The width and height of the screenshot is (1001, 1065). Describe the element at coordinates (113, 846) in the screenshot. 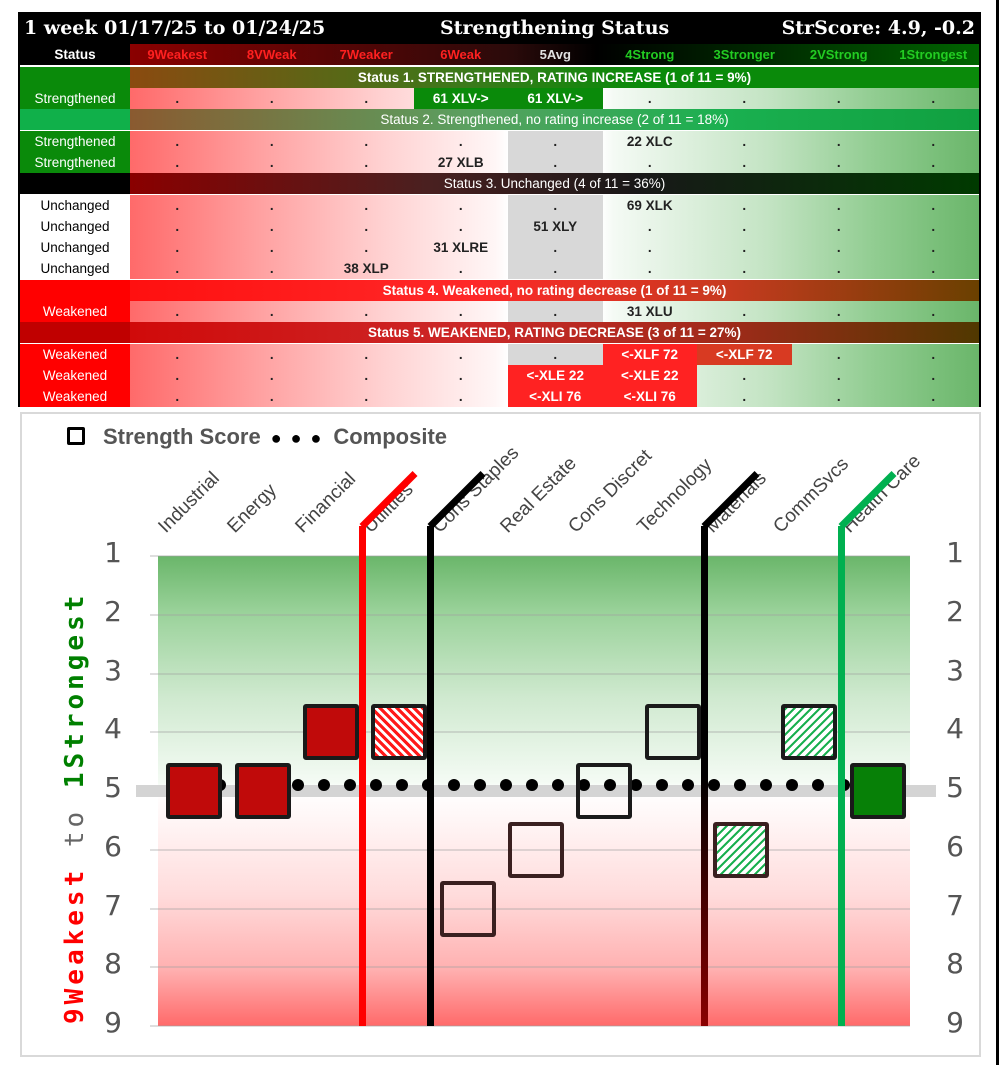

I see `y-tick-left: 6` at that location.